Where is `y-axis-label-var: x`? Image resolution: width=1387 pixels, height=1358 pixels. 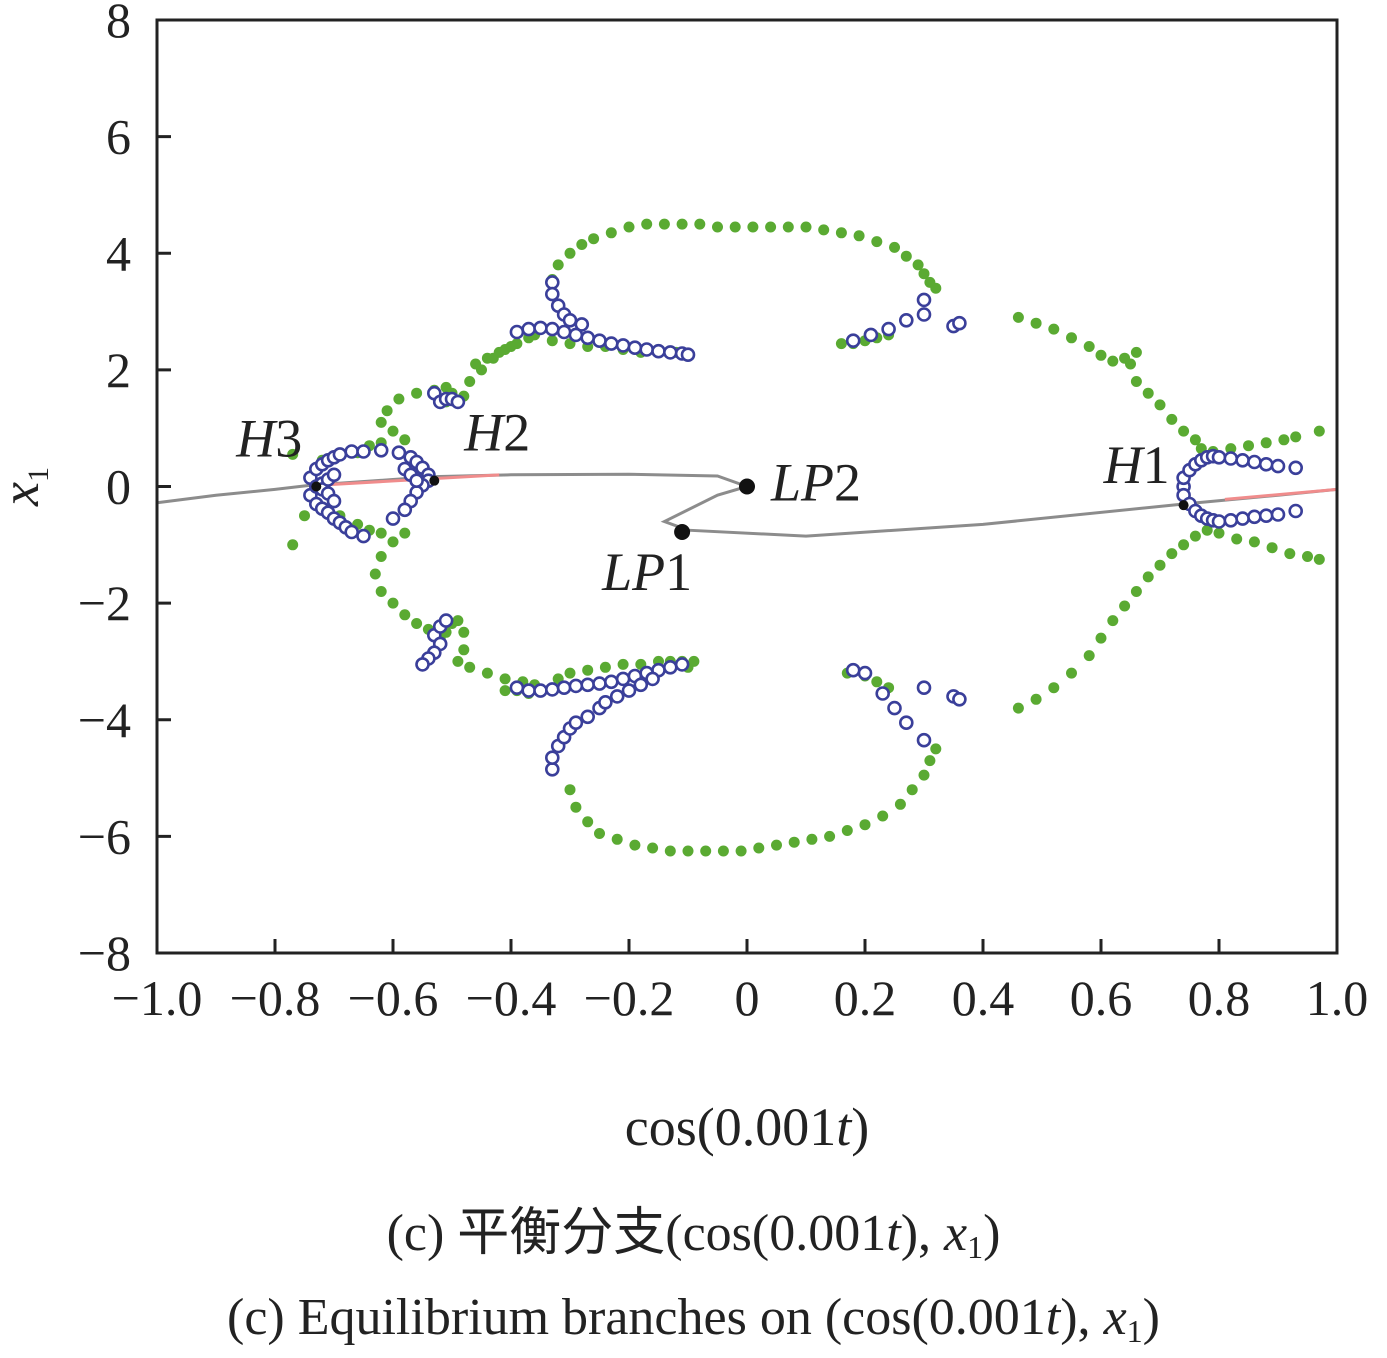 y-axis-label-var: x is located at coordinates (25, 494).